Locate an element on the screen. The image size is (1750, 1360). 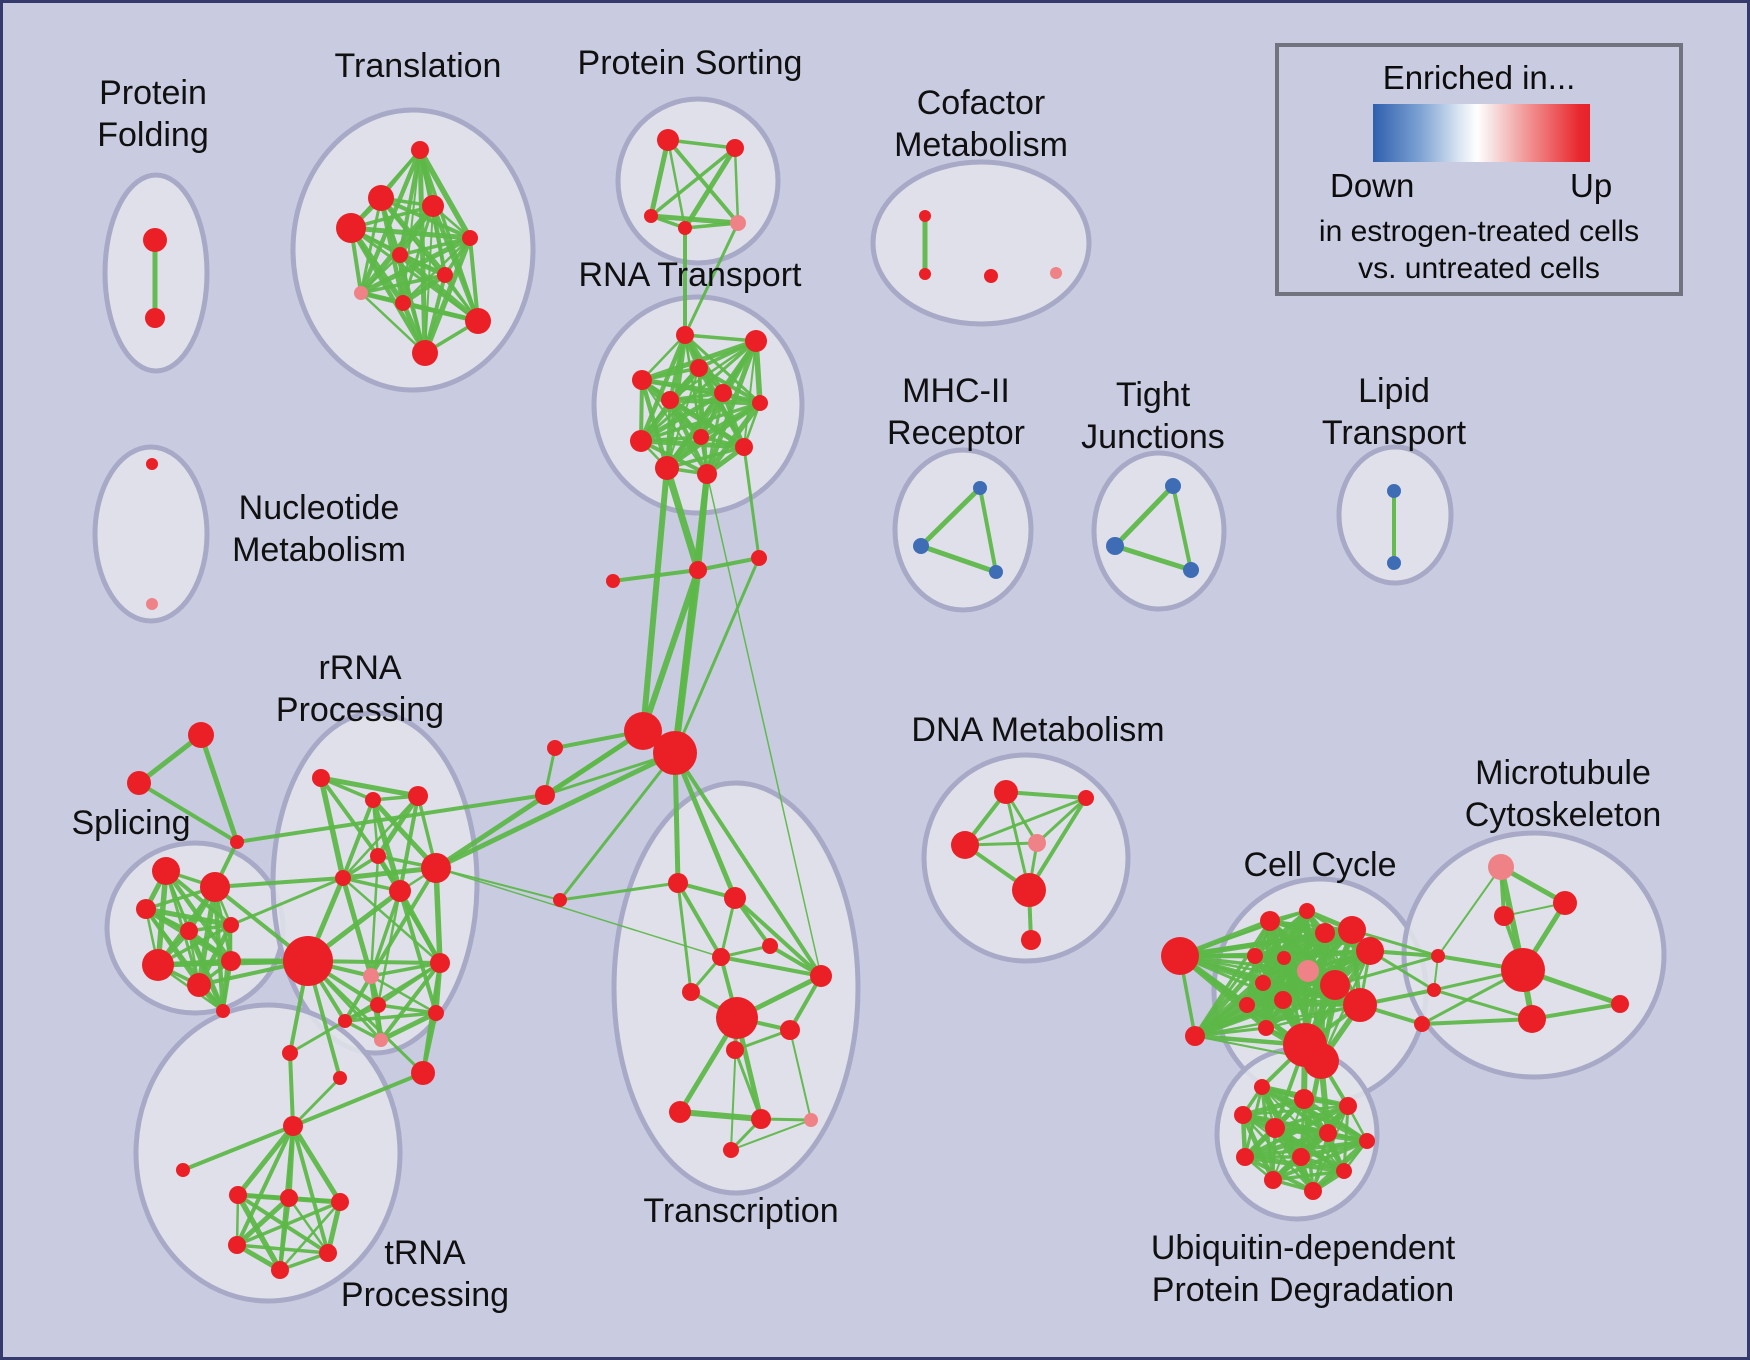
cluster-ellipse-protein-sorting is located at coordinates (698, 181).